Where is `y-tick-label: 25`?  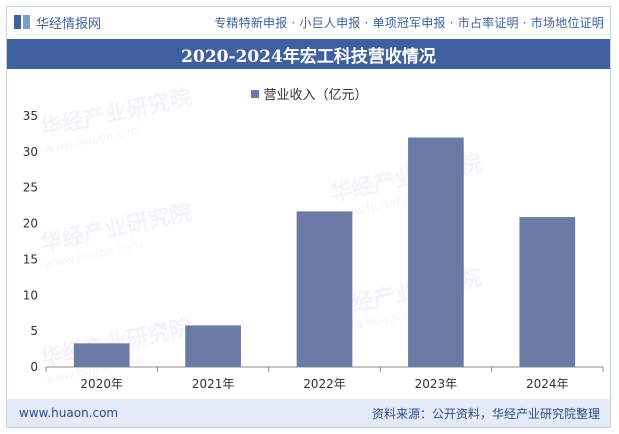 y-tick-label: 25 is located at coordinates (30, 188).